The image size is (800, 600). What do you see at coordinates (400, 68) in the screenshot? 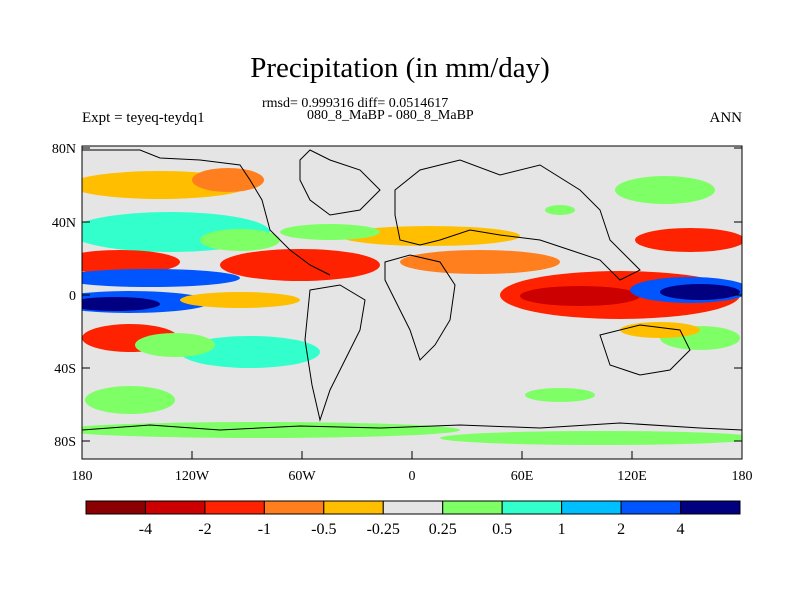
I see `plot-title: Precipitation (in mm/day)` at bounding box center [400, 68].